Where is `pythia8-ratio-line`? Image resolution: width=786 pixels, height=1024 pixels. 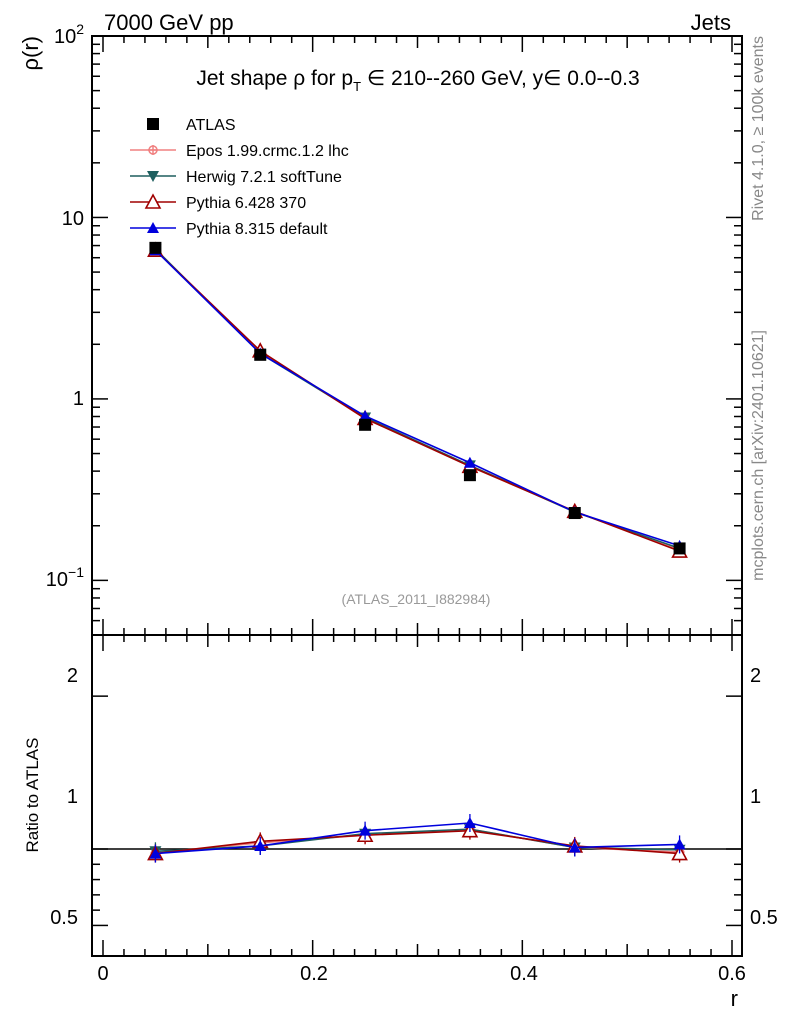
pythia8-ratio-line is located at coordinates (417, 838).